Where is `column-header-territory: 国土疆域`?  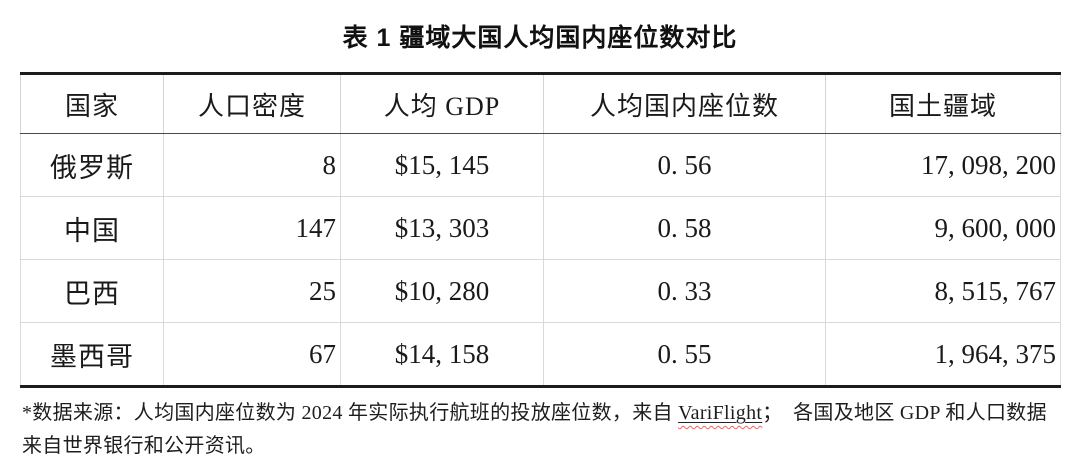
column-header-territory: 国土疆域 is located at coordinates (943, 103).